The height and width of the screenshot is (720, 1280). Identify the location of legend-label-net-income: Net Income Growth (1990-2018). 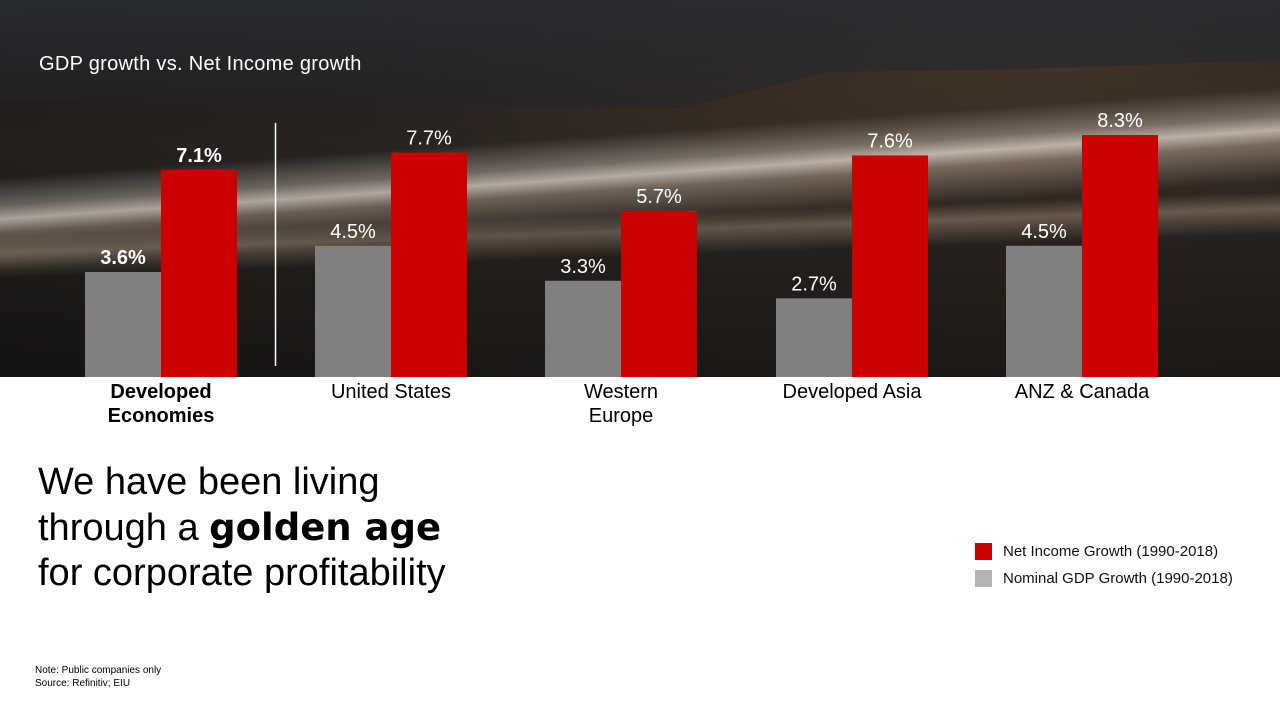
(1111, 551).